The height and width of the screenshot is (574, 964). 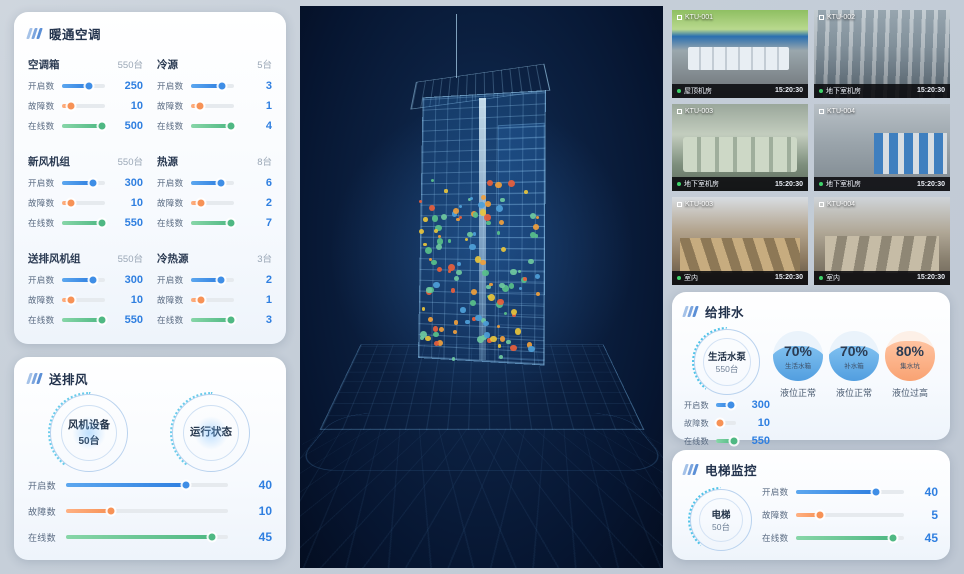 I want to click on hvac-block-name: 送排风机组, so click(x=54, y=259).